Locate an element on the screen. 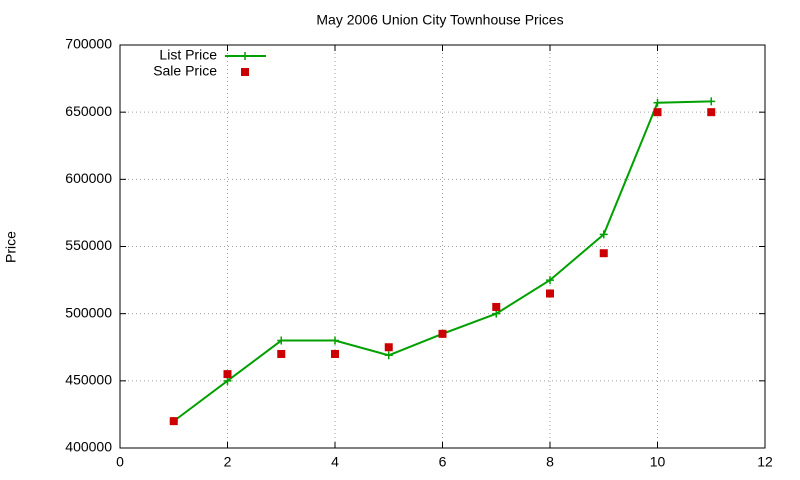 This screenshot has width=800, height=480. x-tick-label: 8 is located at coordinates (550, 462).